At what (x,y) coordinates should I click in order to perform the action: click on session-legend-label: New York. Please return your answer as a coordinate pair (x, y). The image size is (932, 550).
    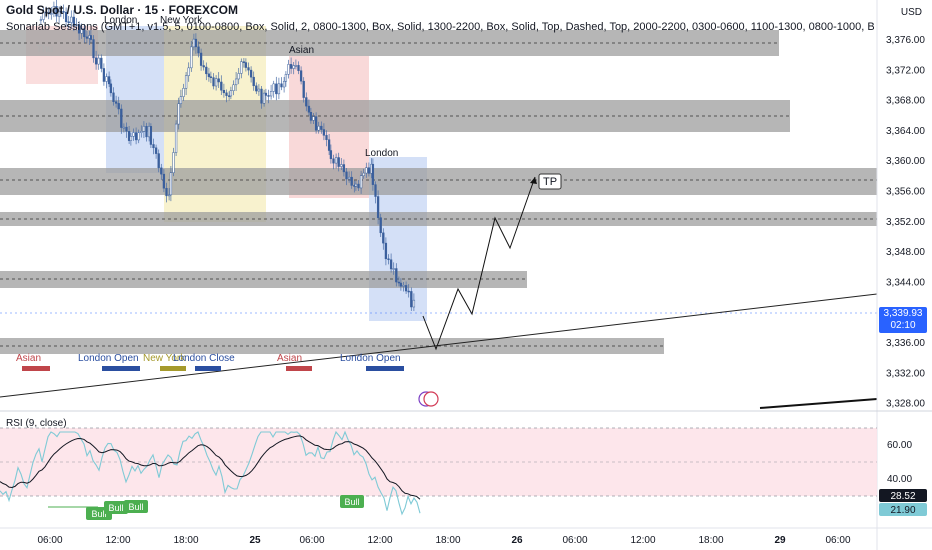
    Looking at the image, I should click on (164, 358).